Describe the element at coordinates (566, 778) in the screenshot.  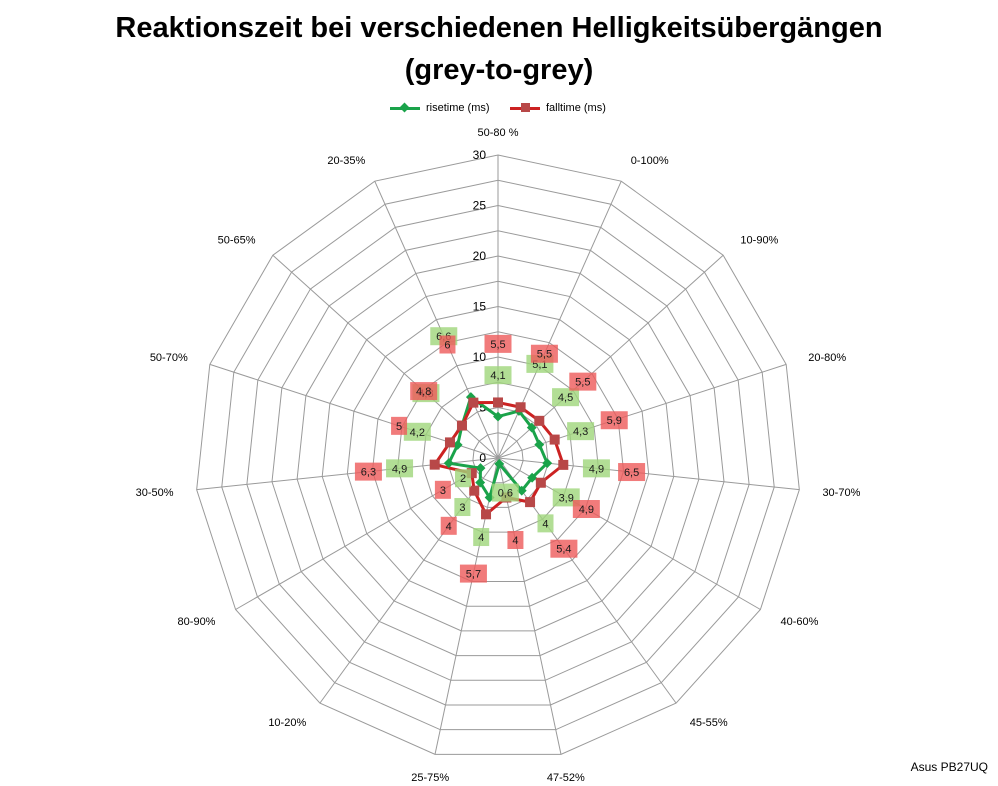
I see `category-label: 47-52%` at that location.